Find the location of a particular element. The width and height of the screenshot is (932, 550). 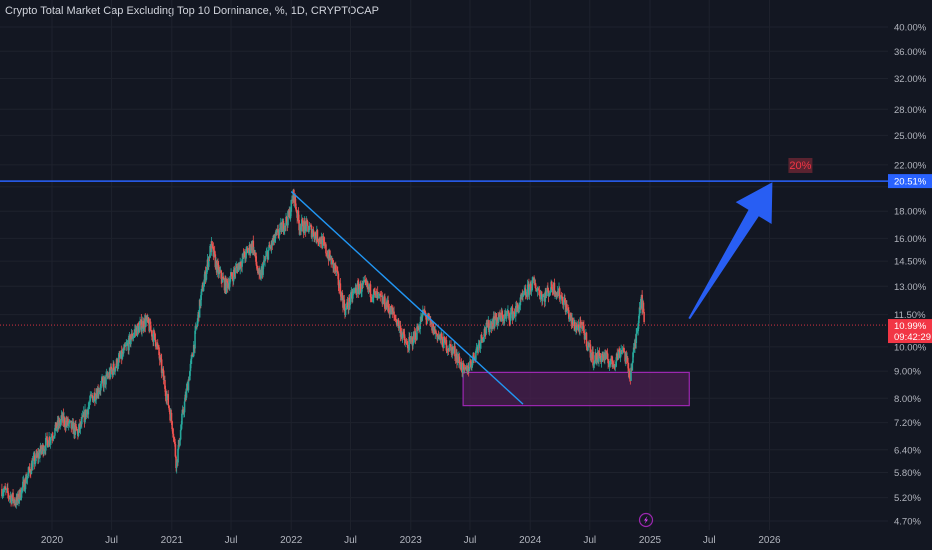

support-zone-box is located at coordinates (576, 389).